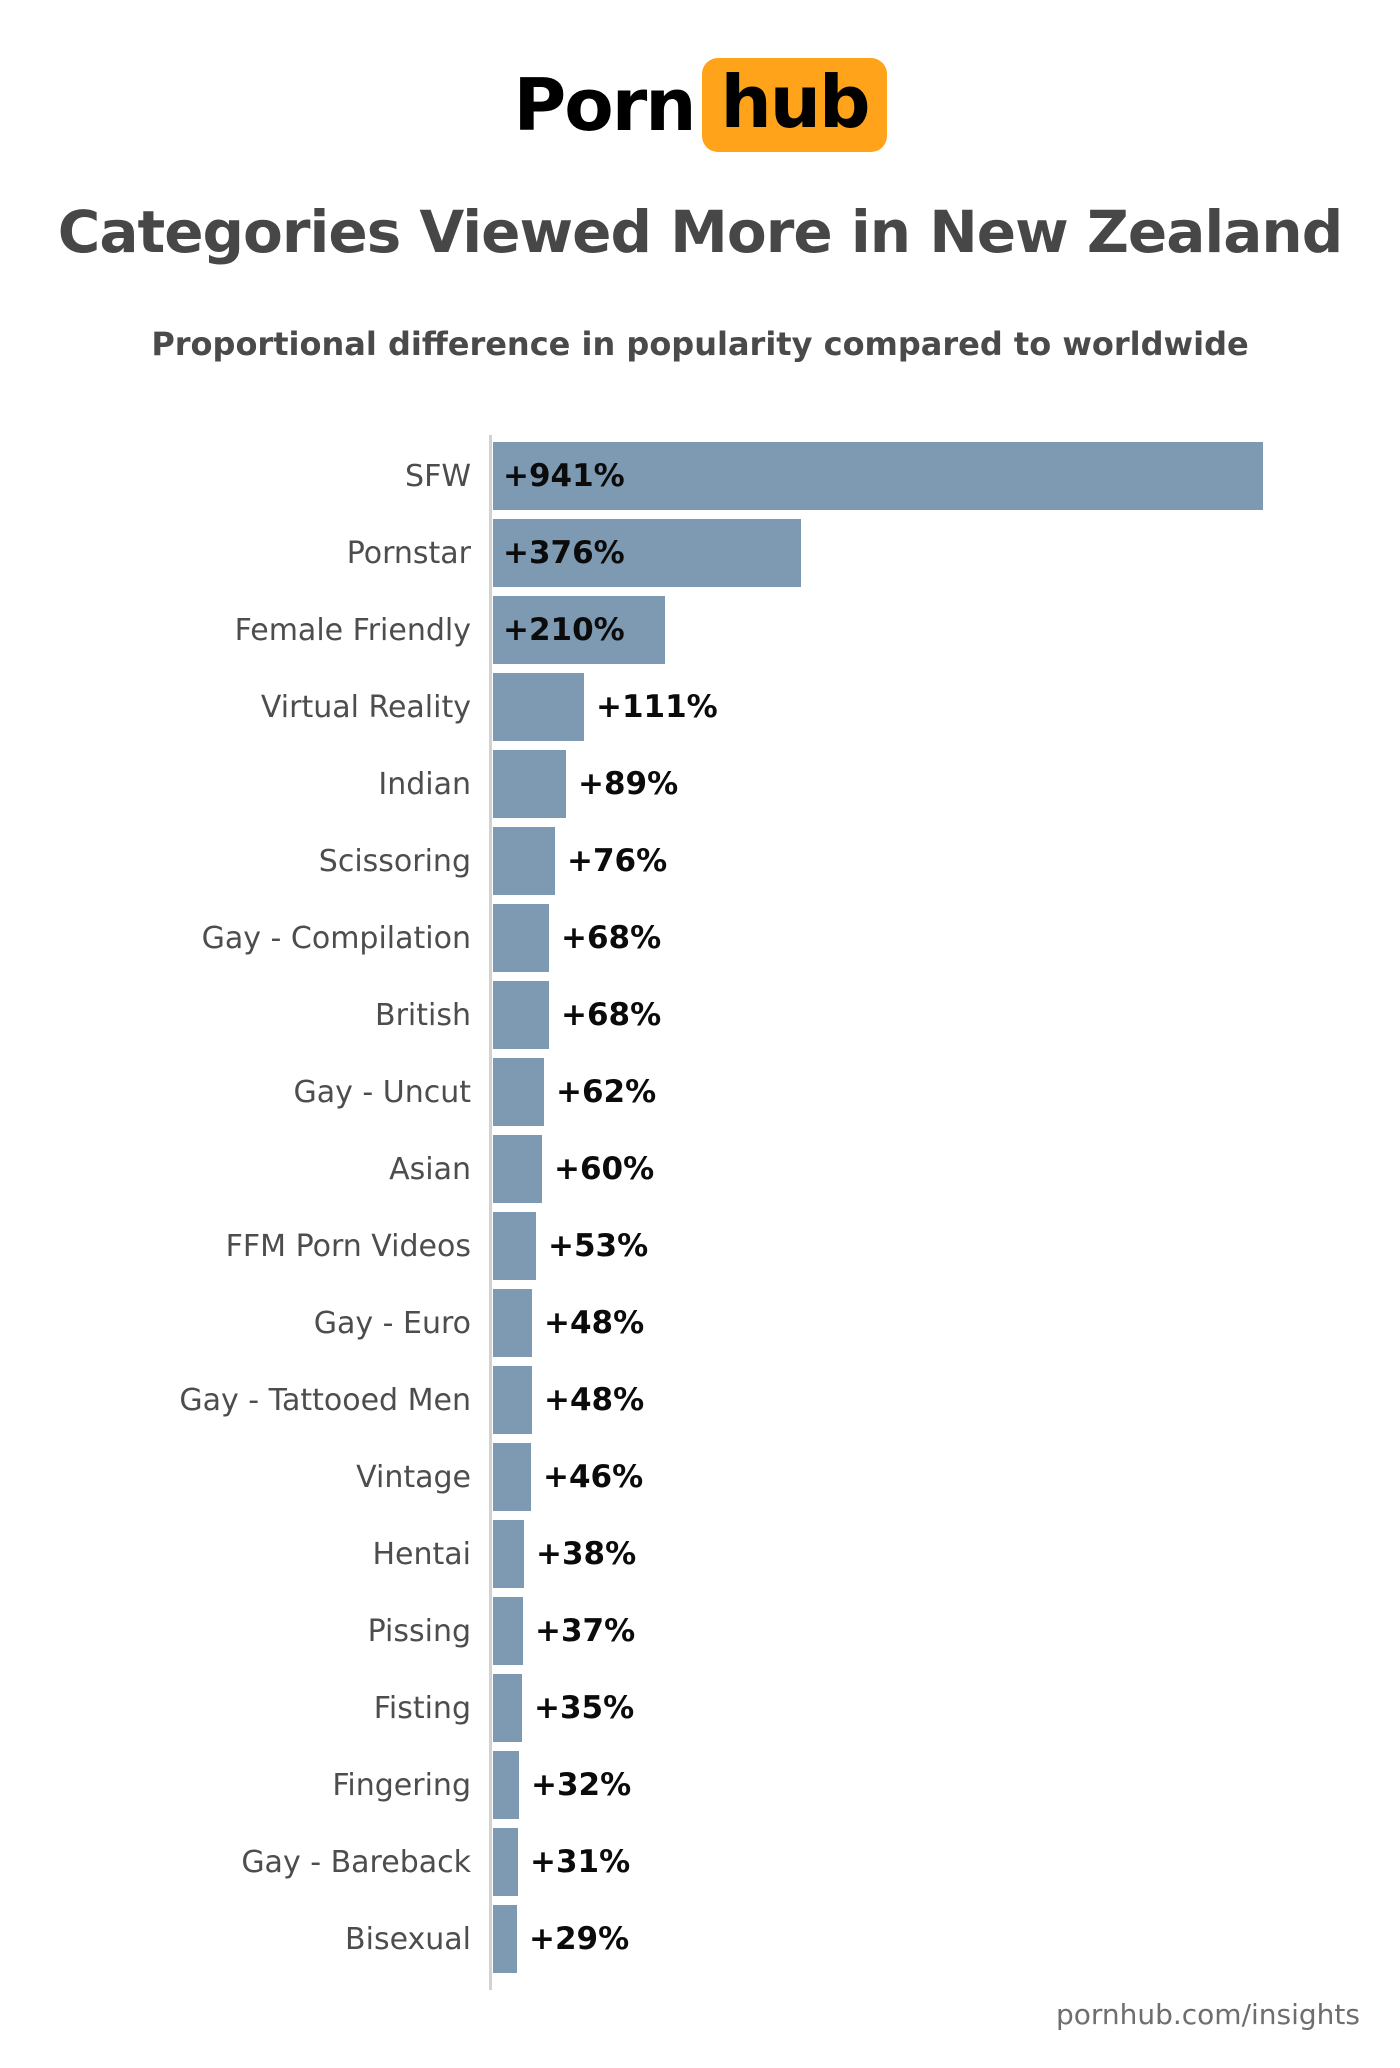 The image size is (1400, 2068). I want to click on category-label: Vintage, so click(413, 1477).